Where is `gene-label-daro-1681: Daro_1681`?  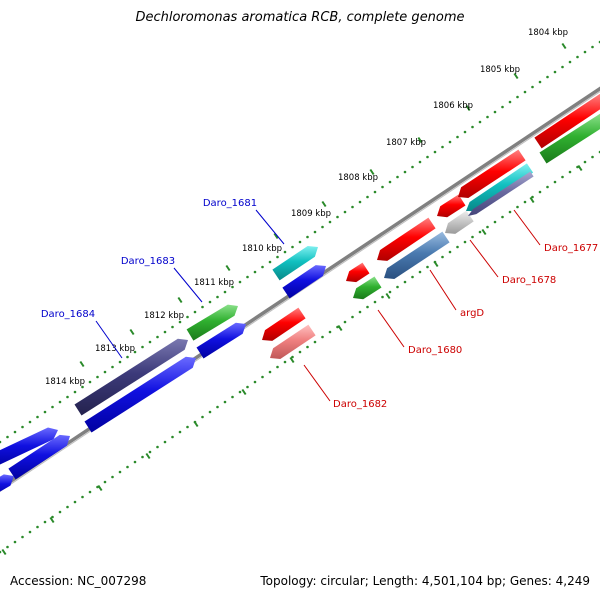 gene-label-daro-1681: Daro_1681 is located at coordinates (230, 203).